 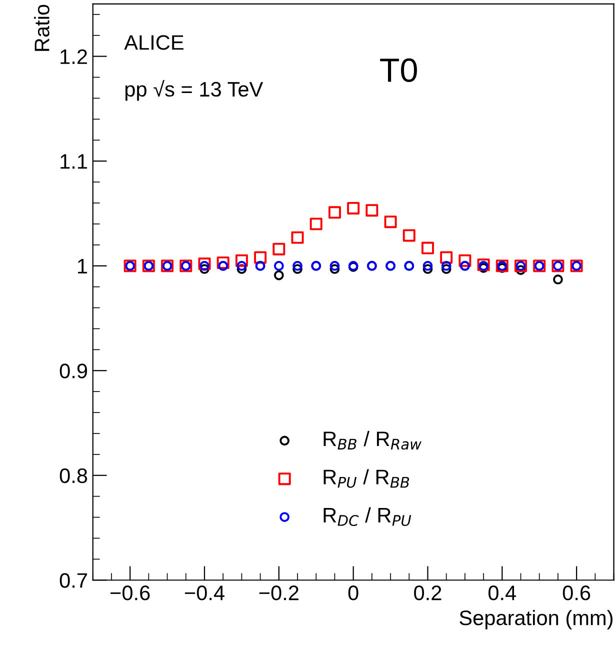 I want to click on y-tick-label: 1.1, so click(x=73, y=161).